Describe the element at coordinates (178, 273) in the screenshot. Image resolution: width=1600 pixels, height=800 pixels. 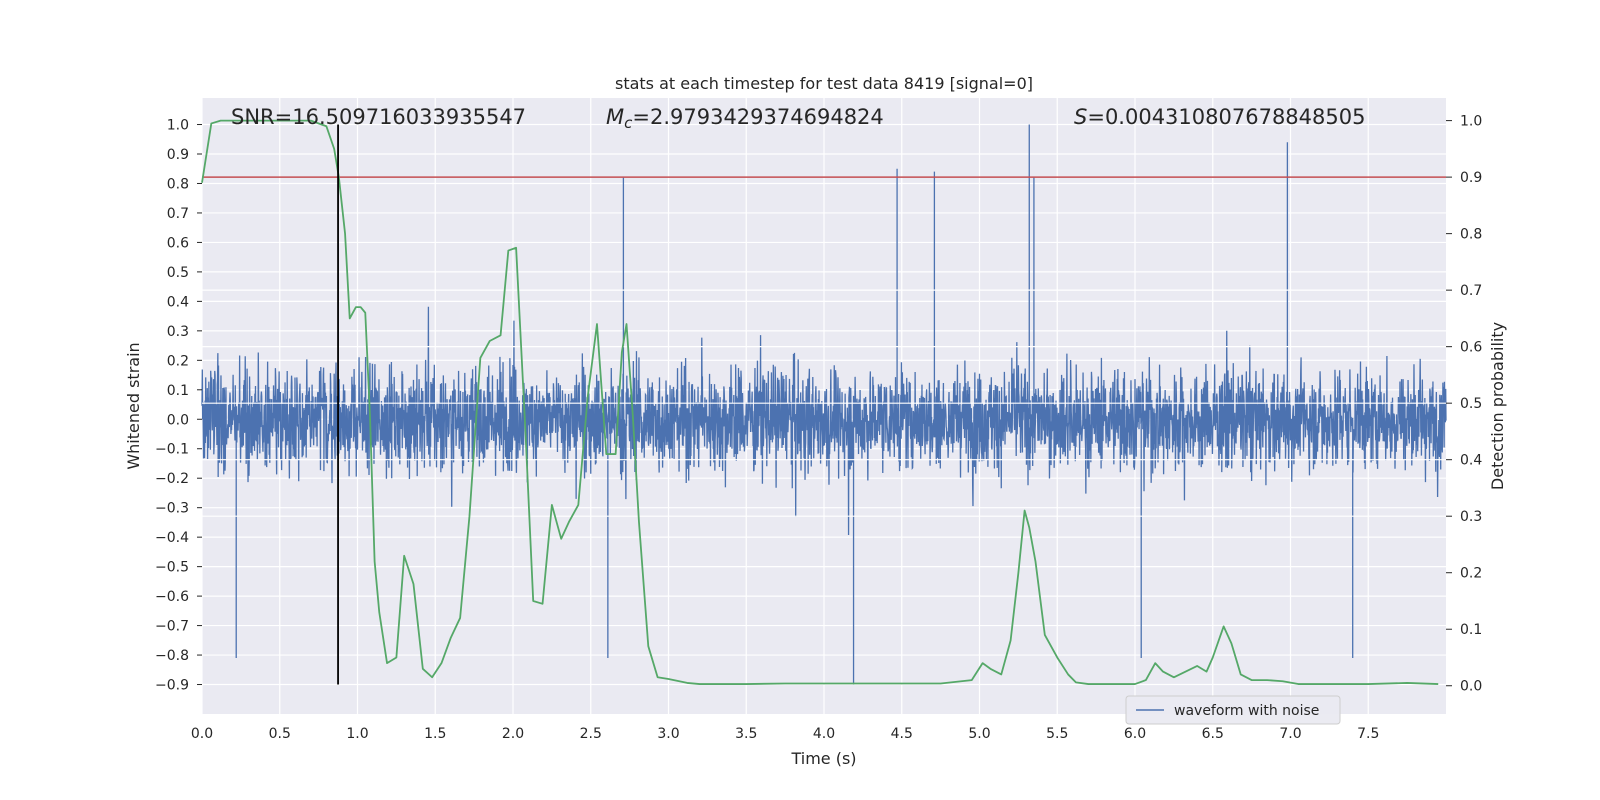
I see `y-left-tick-label: 0.5` at that location.